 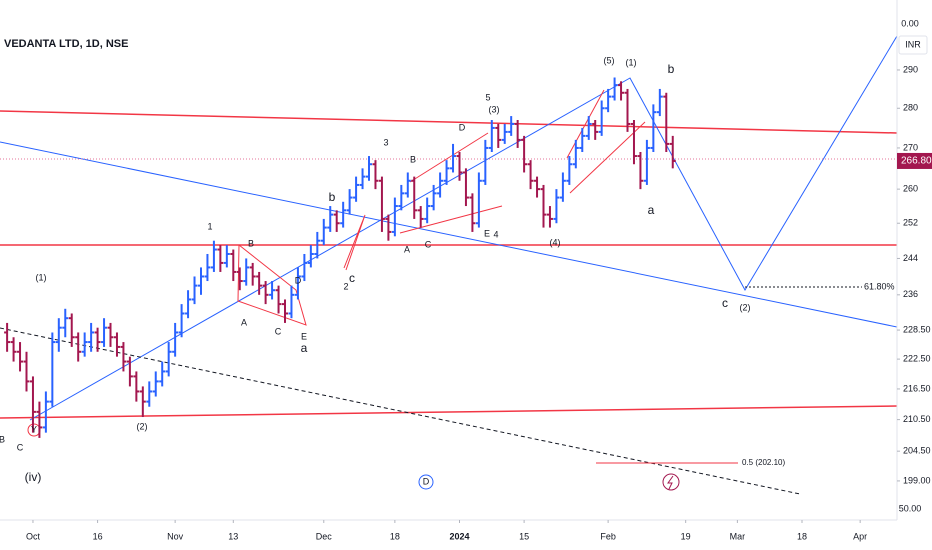 What do you see at coordinates (910, 223) in the screenshot?
I see `y-tick-label: 252` at bounding box center [910, 223].